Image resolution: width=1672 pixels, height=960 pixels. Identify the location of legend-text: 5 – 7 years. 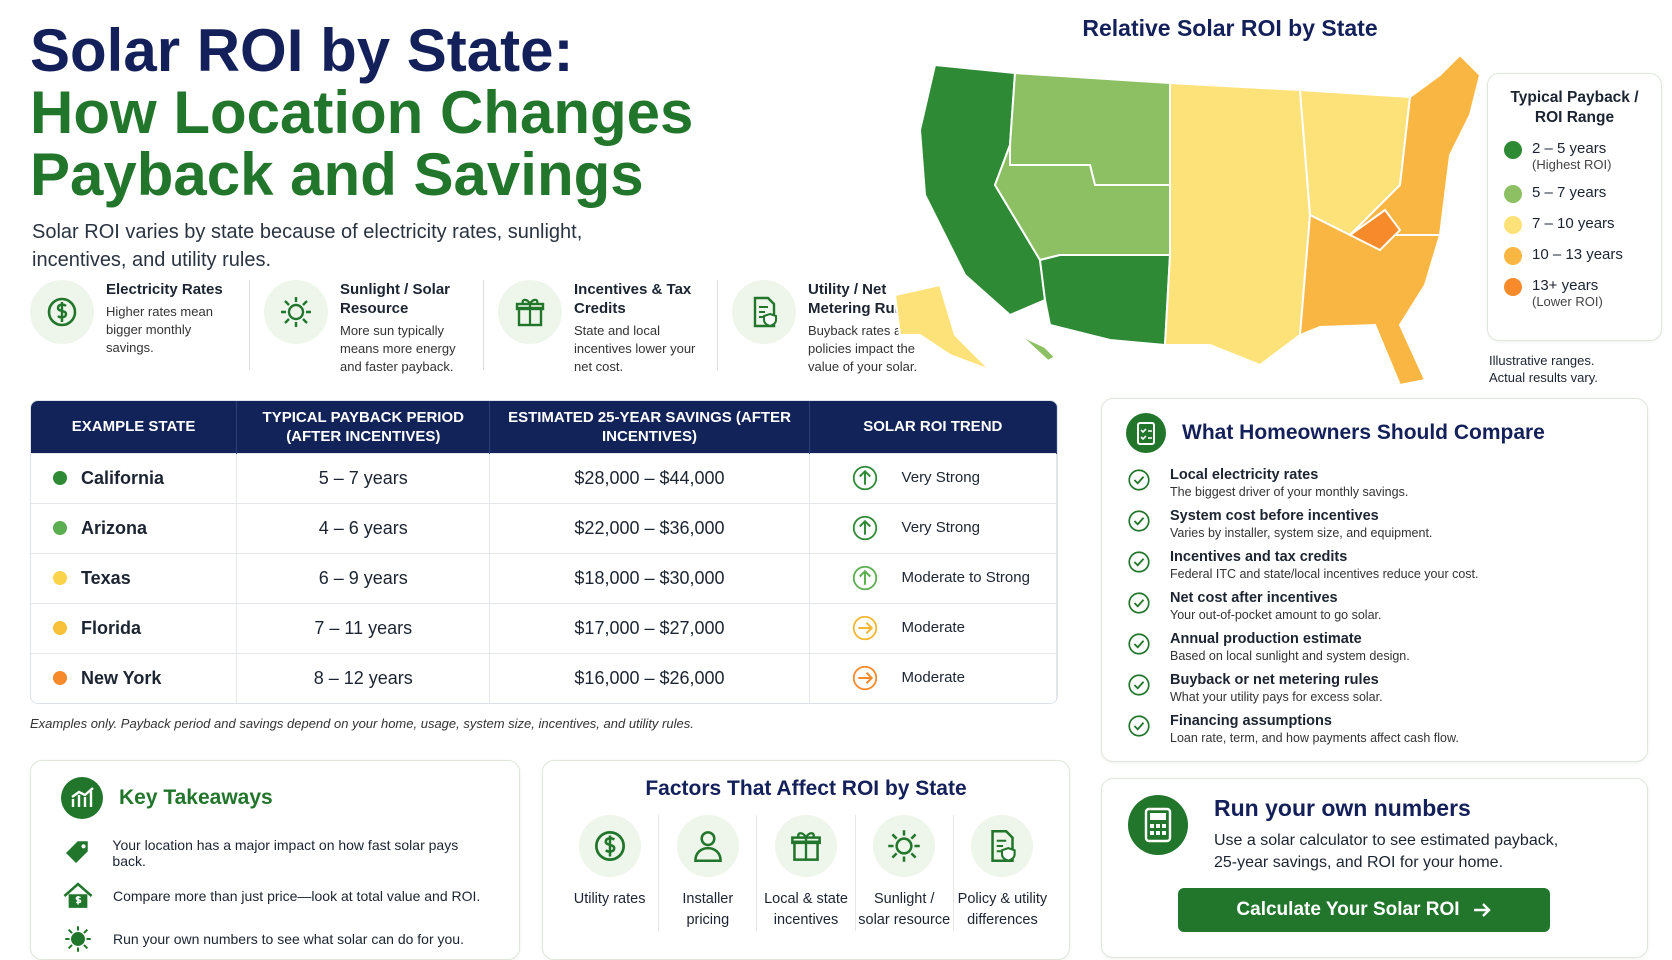
(1569, 193).